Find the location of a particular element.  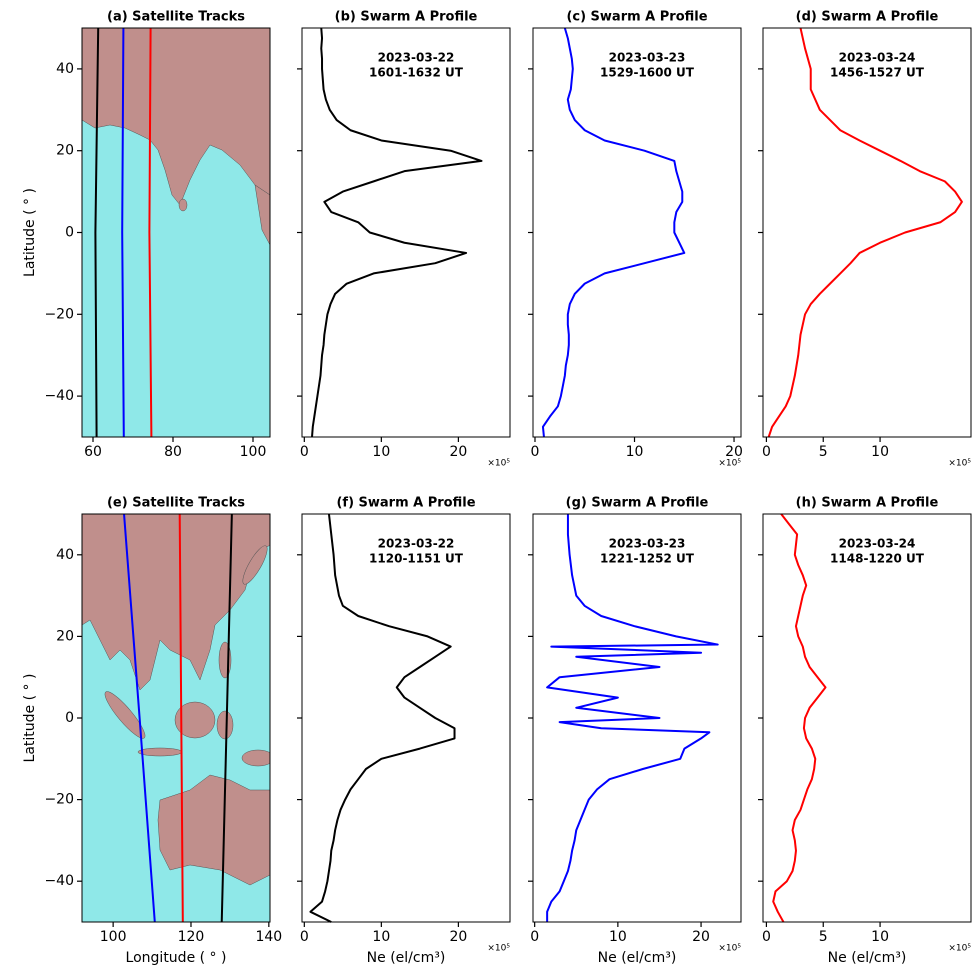

panel-title: (e) Satellite Tracks is located at coordinates (176, 503).